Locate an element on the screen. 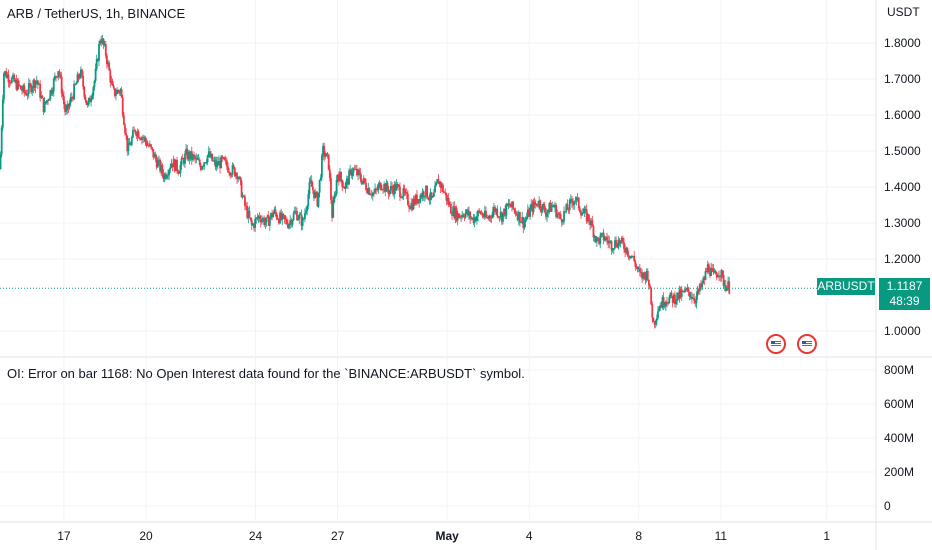  oi-axis: 800M 600M 400M 200M 0 is located at coordinates (899, 438).